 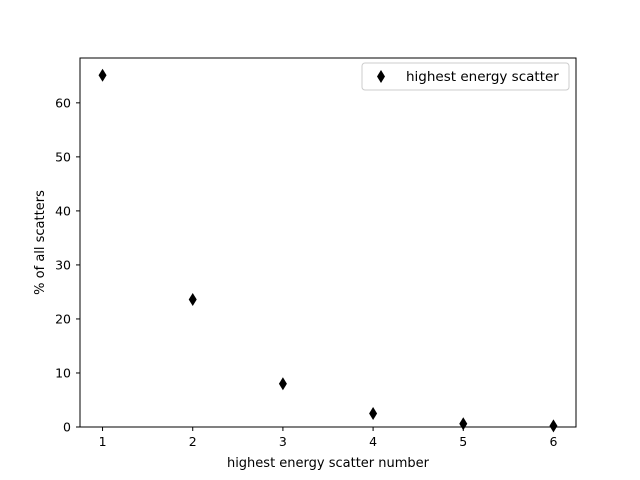 What do you see at coordinates (373, 441) in the screenshot?
I see `x-tick-label: 4` at bounding box center [373, 441].